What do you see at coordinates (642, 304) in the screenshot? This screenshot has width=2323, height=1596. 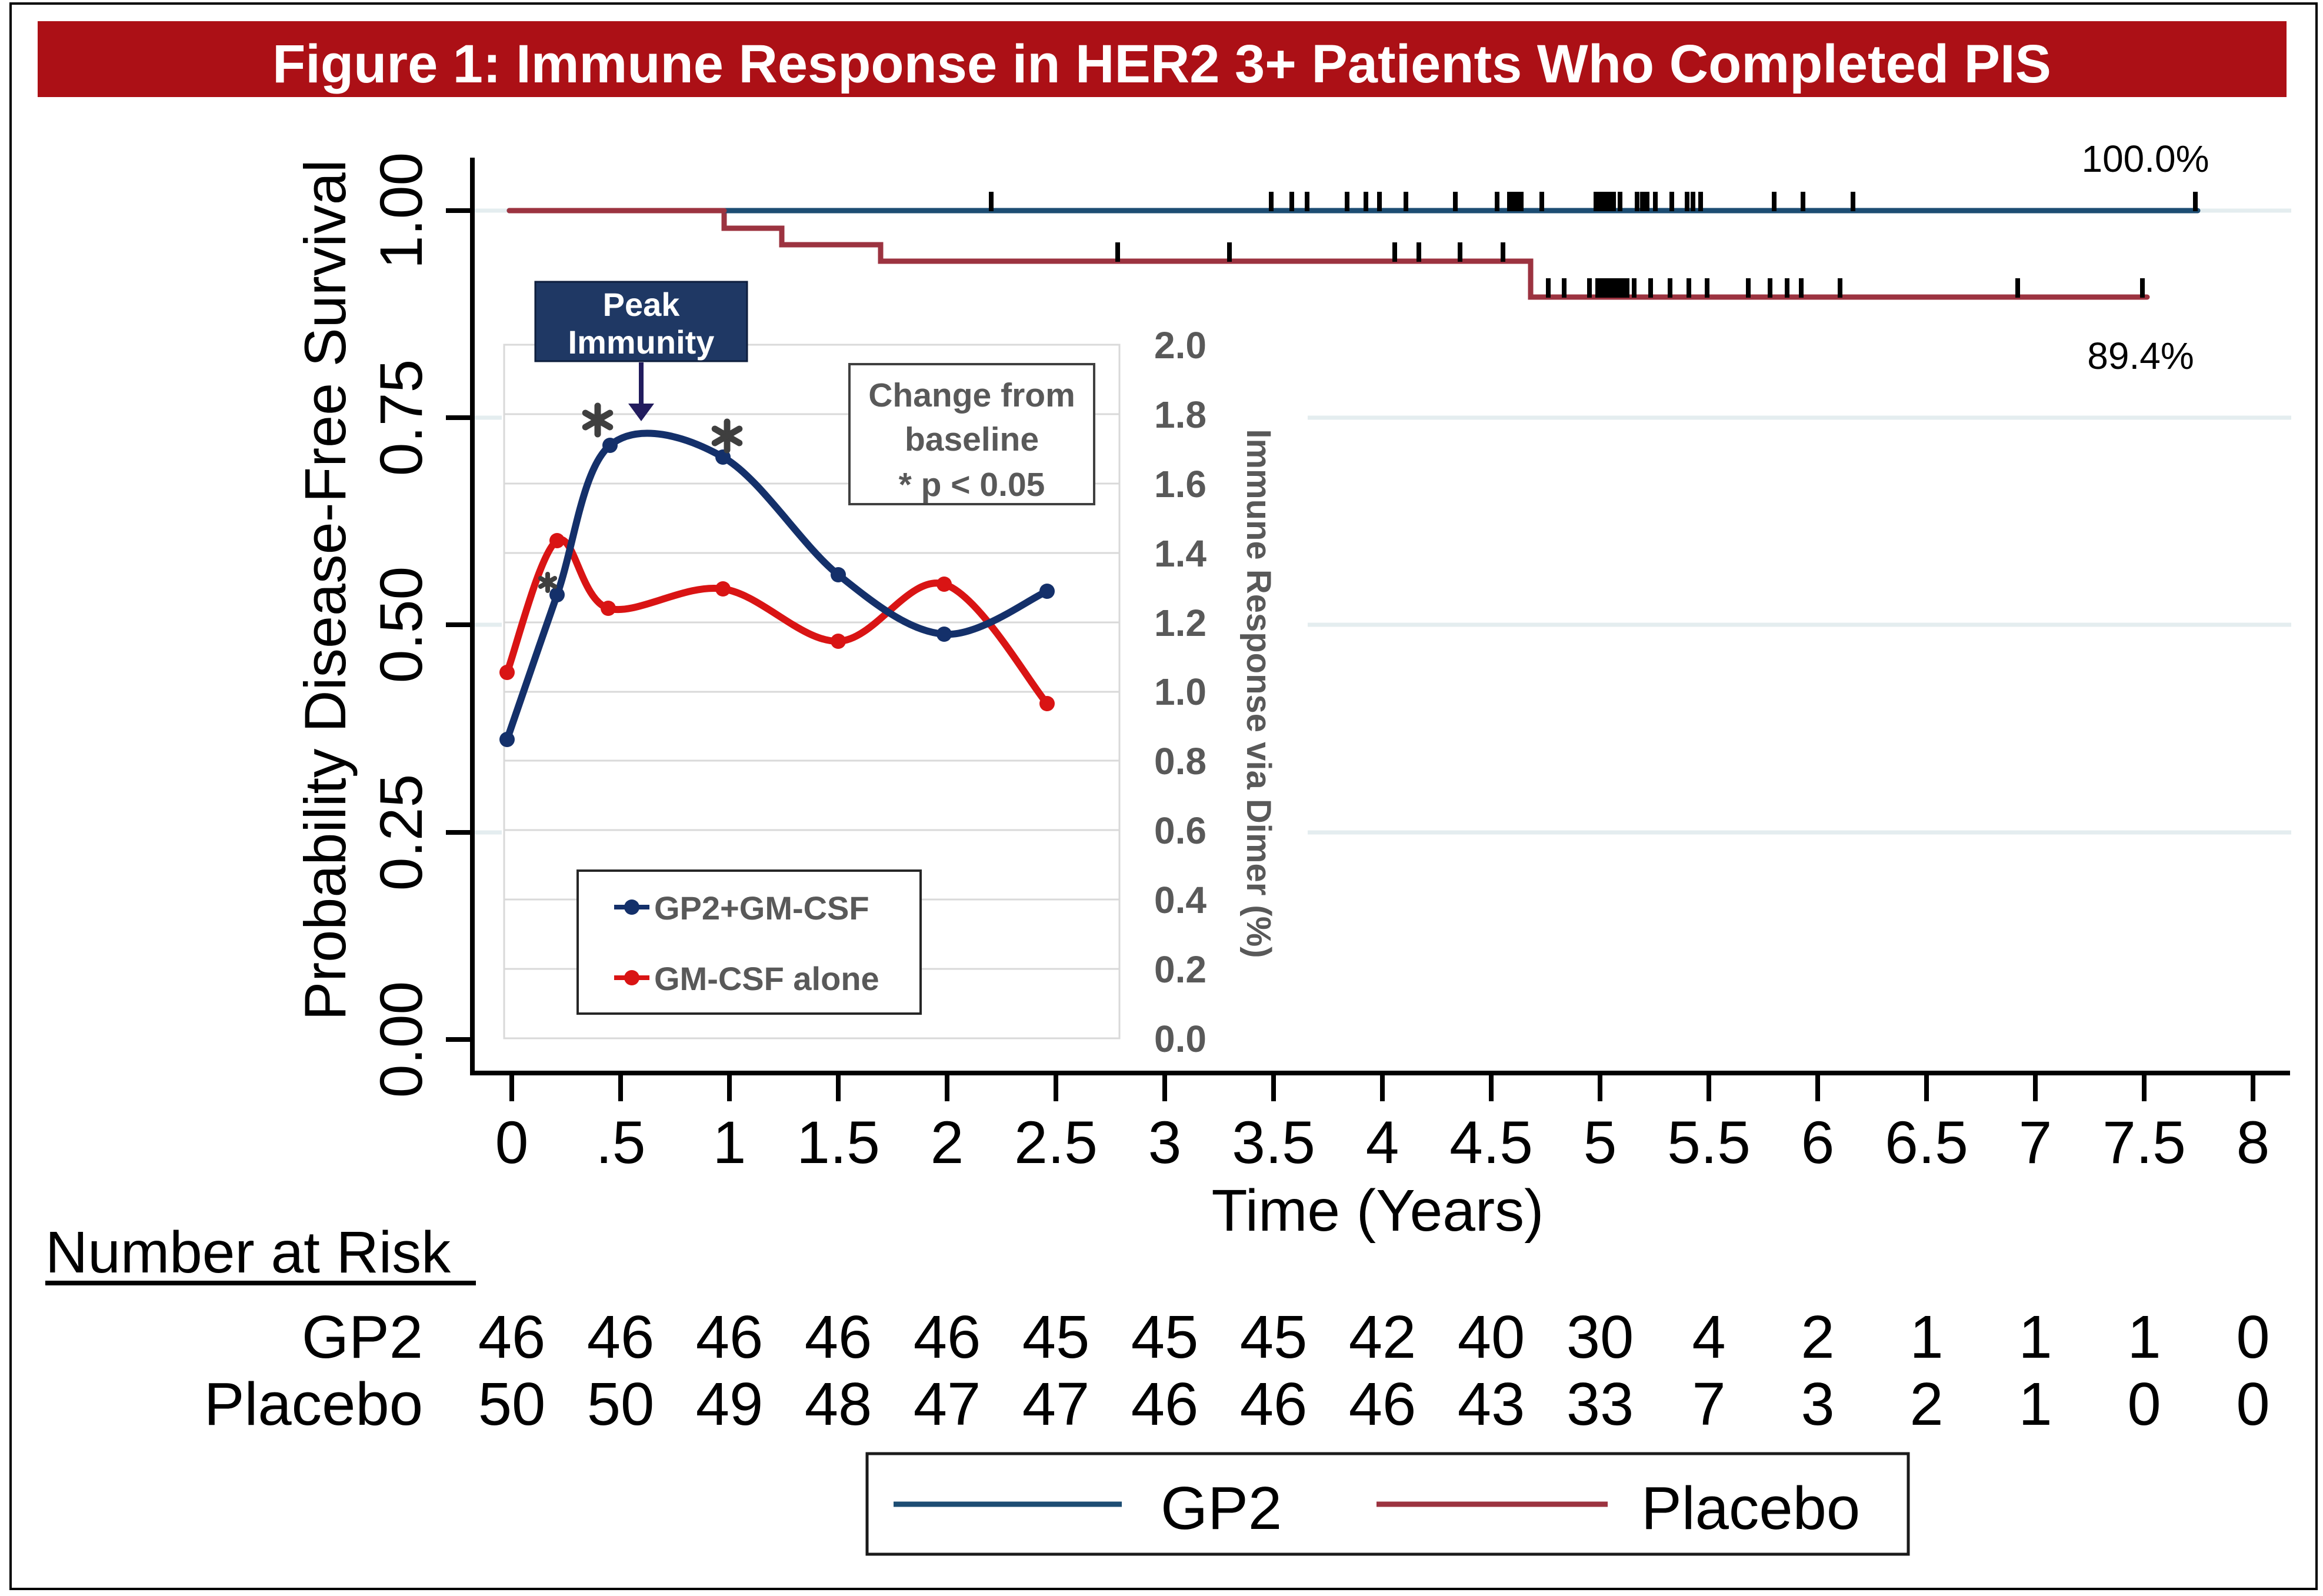 I see `svg-text: Peak` at bounding box center [642, 304].